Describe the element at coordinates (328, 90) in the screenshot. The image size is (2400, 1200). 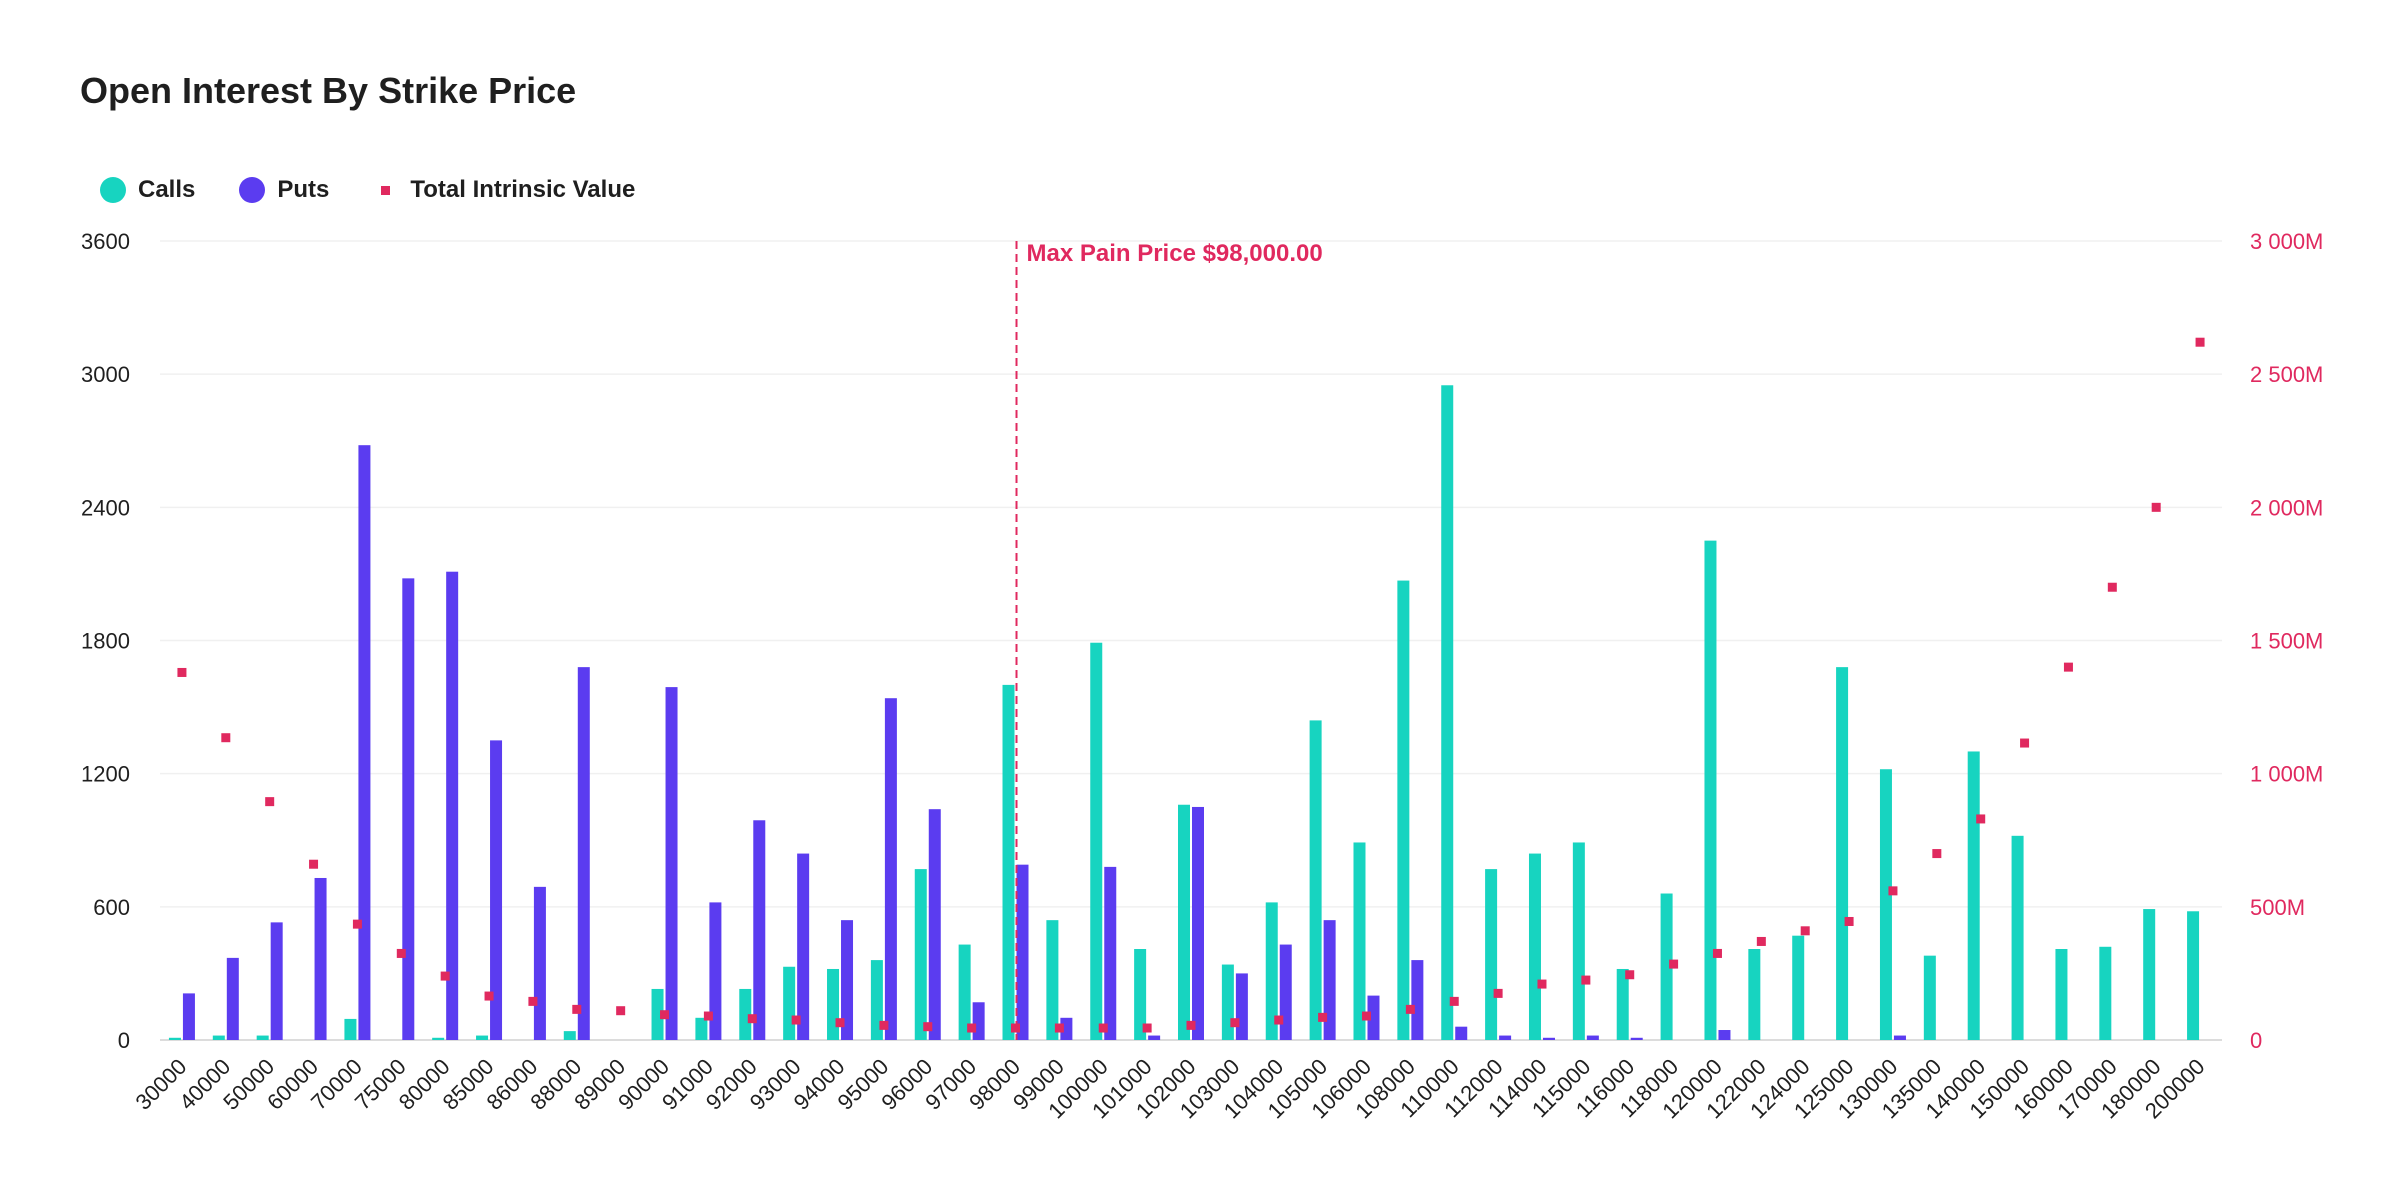
I see `chart-title: Open Interest By Strike Price` at that location.